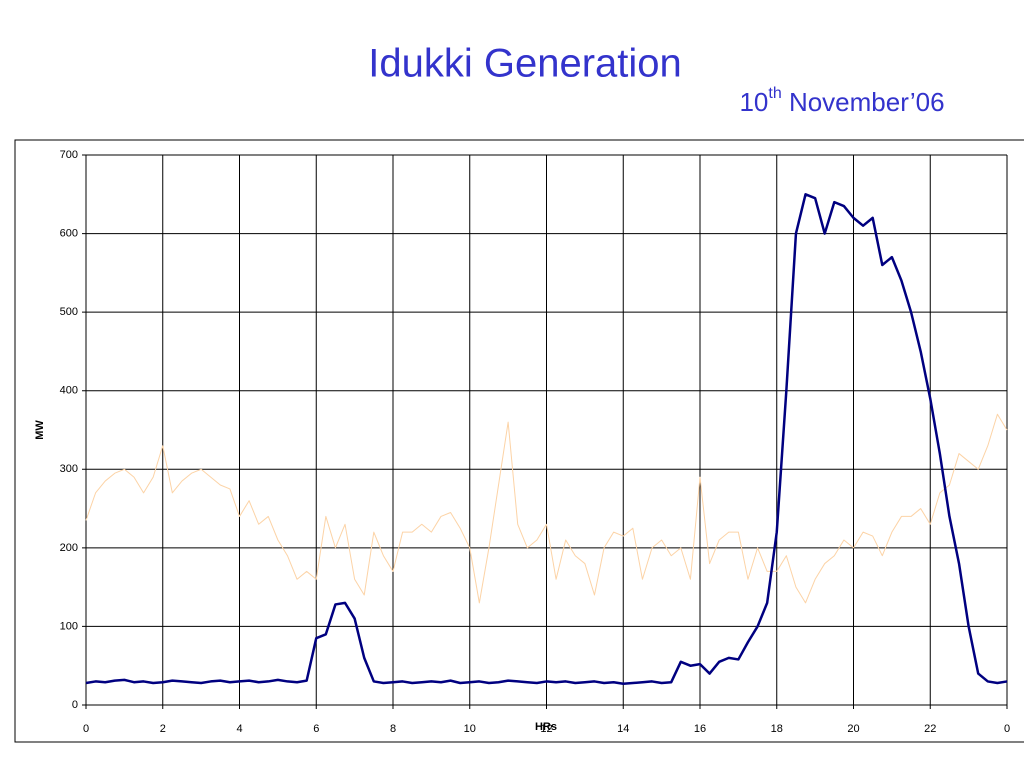 The image size is (1024, 768). I want to click on y-tick-label: 700, so click(69, 155).